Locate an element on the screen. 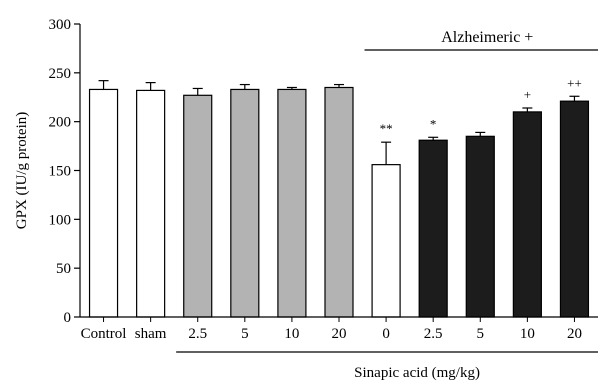  y-tick-label: 150 is located at coordinates (60, 172).